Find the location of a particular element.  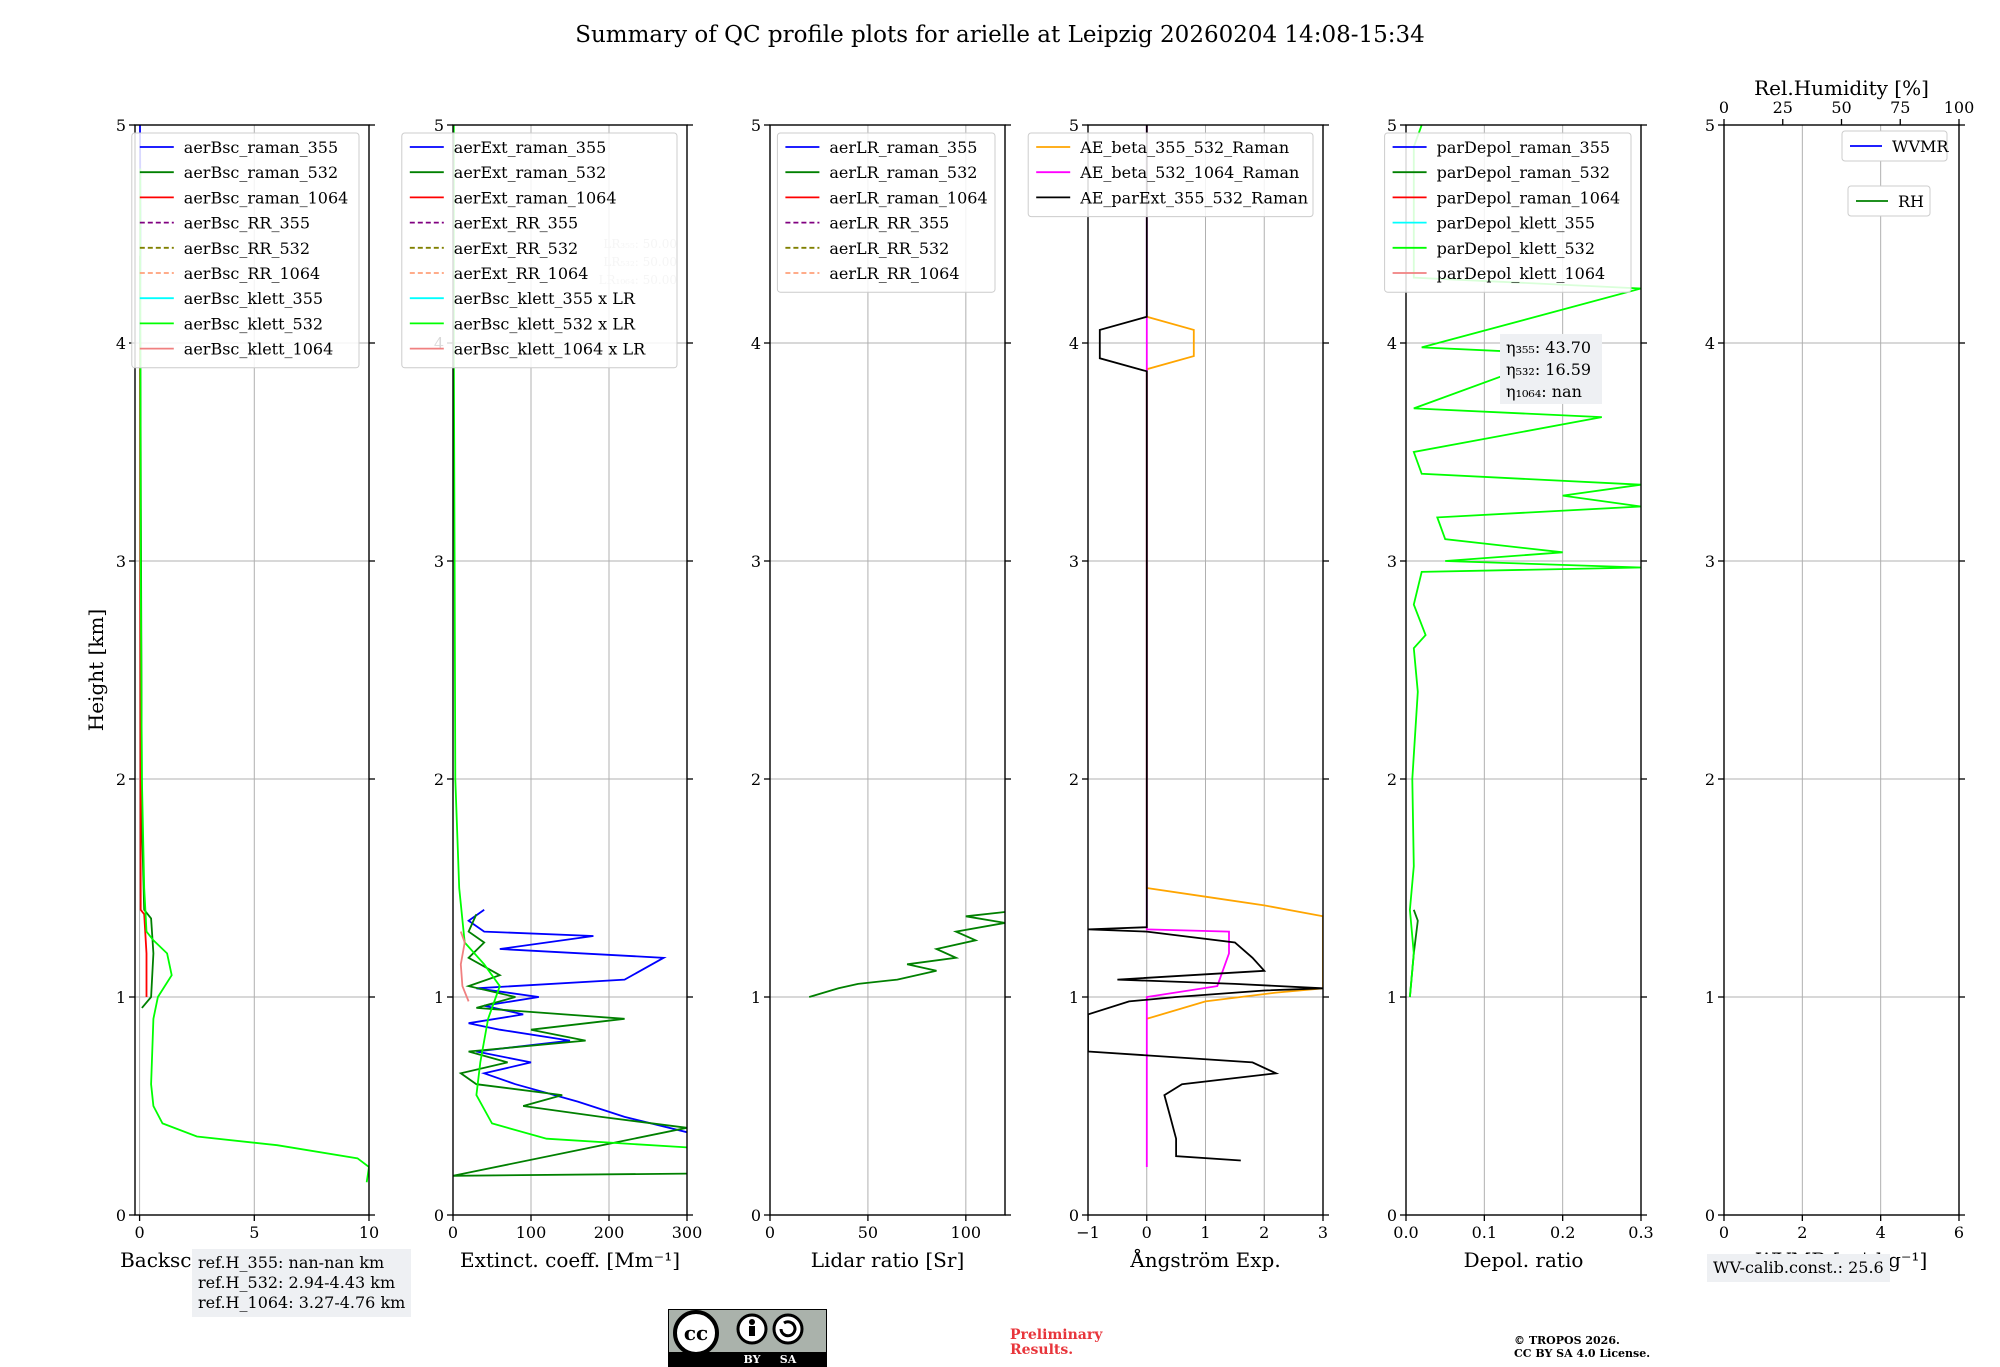

legend-label: AE_beta_532_1064_Raman is located at coordinates (1189, 172).